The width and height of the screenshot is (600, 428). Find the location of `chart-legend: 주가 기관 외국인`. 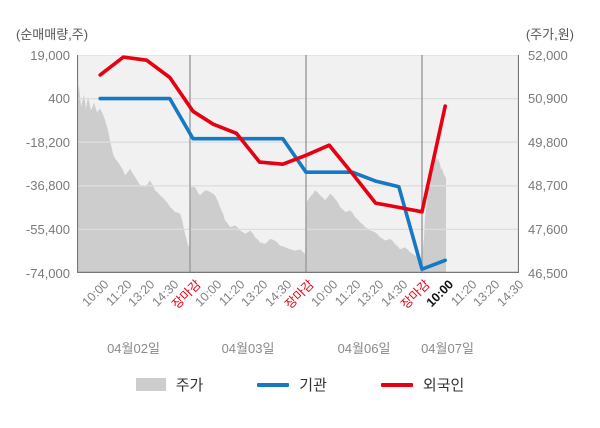

chart-legend: 주가 기관 외국인 is located at coordinates (300, 384).